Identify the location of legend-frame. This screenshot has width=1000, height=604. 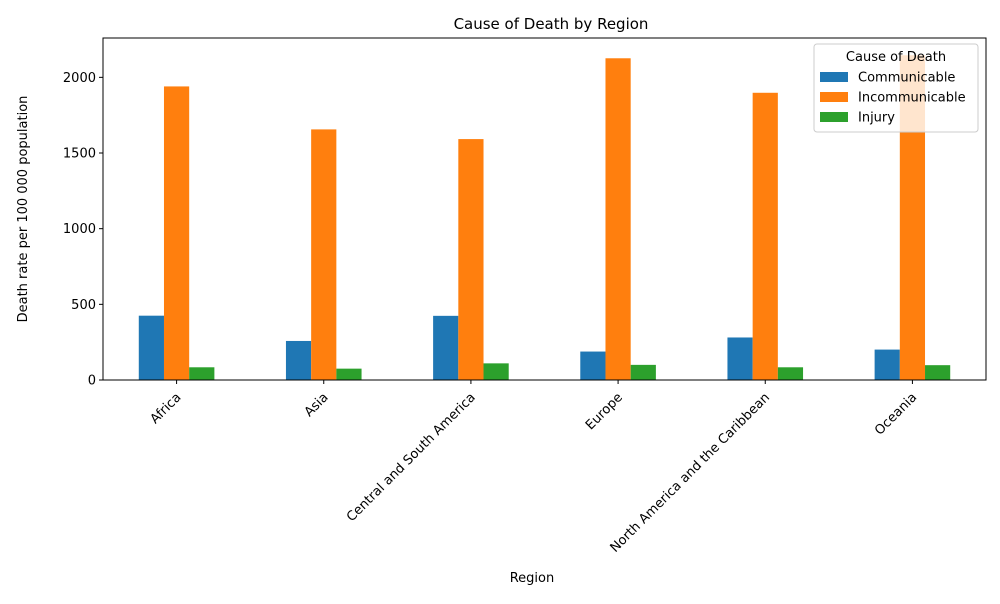
(896, 88).